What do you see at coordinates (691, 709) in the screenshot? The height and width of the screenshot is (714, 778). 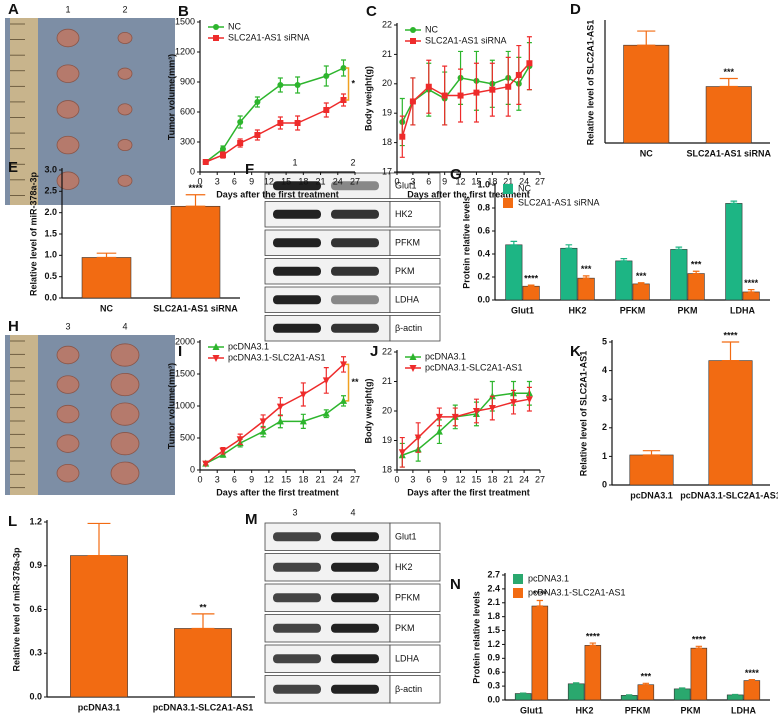 I see `x-tick-label: PKM` at bounding box center [691, 709].